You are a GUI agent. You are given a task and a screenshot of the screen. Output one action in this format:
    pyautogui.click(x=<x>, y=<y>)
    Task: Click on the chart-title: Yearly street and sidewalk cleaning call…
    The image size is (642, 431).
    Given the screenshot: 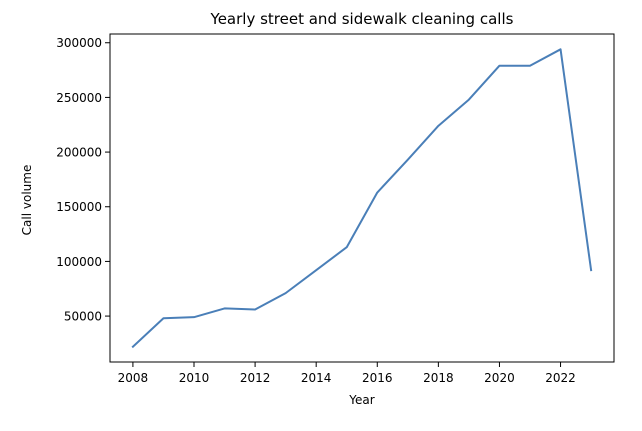 What is the action you would take?
    pyautogui.click(x=362, y=19)
    